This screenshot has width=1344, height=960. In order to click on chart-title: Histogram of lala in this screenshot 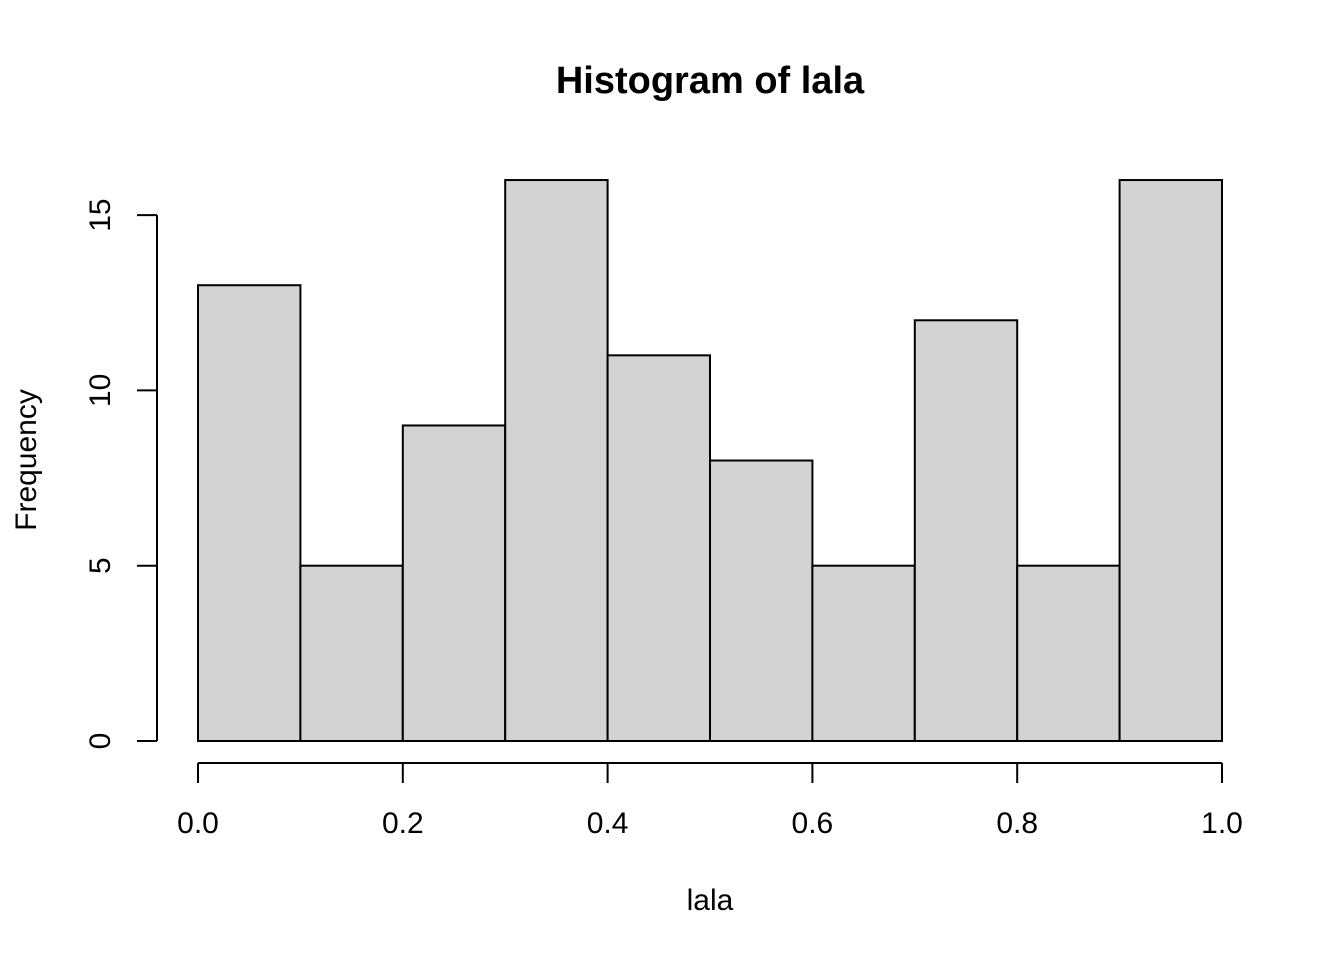, I will do `click(710, 81)`.